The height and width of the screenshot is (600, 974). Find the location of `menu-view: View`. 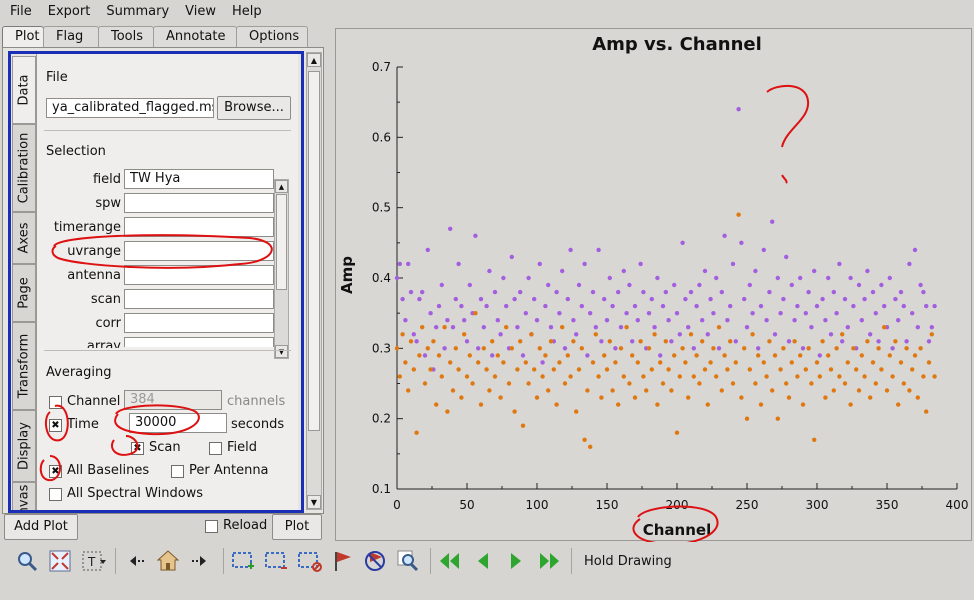

menu-view: View is located at coordinates (201, 11).